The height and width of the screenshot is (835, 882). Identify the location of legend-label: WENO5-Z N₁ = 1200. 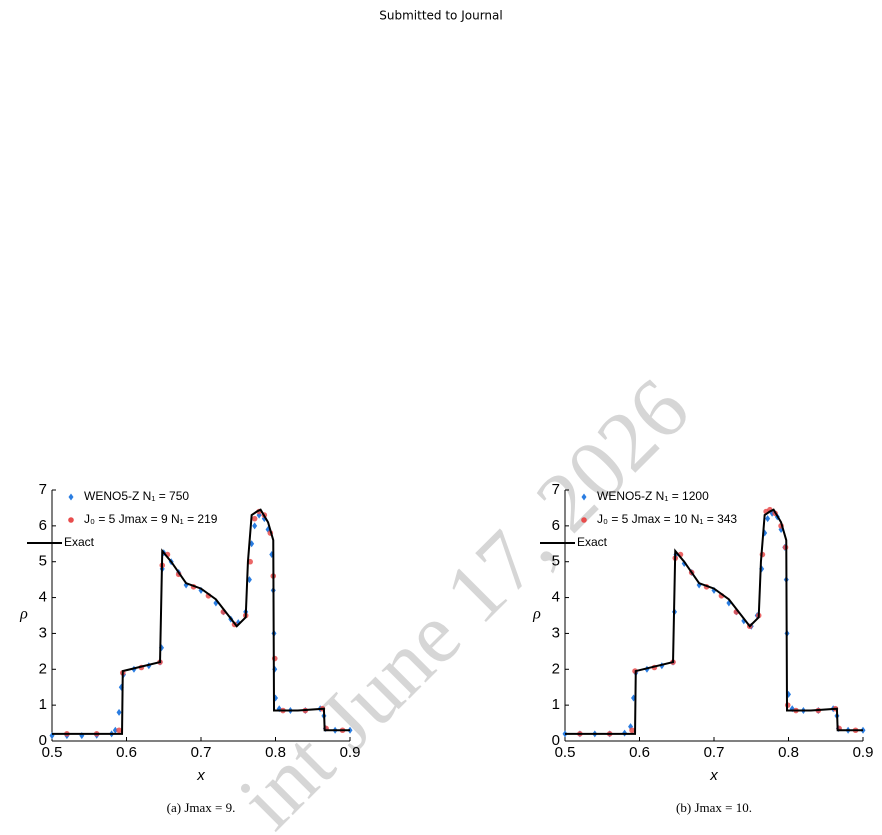
(653, 496).